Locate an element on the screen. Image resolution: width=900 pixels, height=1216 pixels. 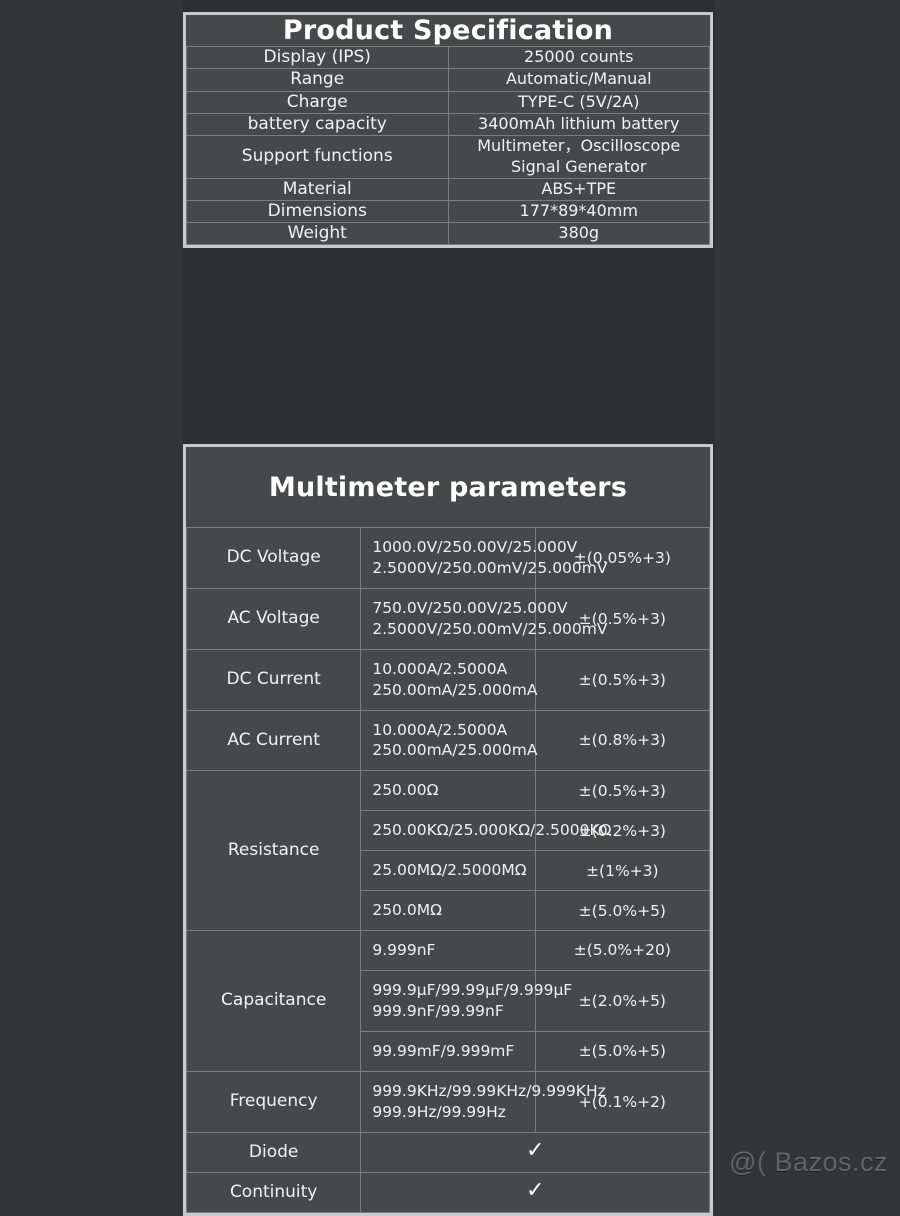
spec-value-dimensions: 177*89*40mm is located at coordinates (578, 211).